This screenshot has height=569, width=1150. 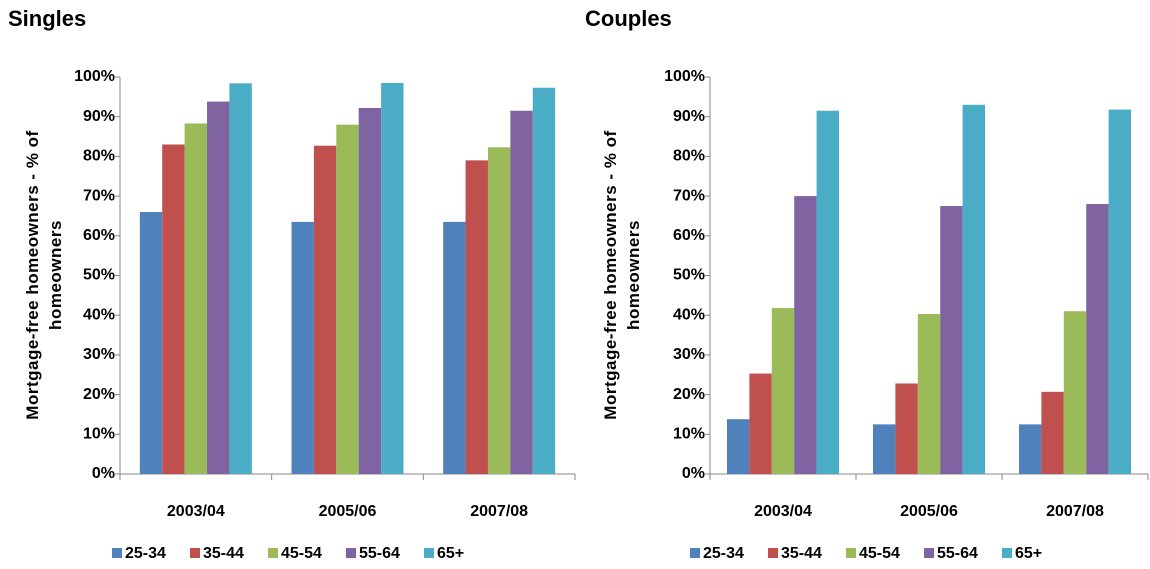 What do you see at coordinates (628, 18) in the screenshot?
I see `chart-title: Couples` at bounding box center [628, 18].